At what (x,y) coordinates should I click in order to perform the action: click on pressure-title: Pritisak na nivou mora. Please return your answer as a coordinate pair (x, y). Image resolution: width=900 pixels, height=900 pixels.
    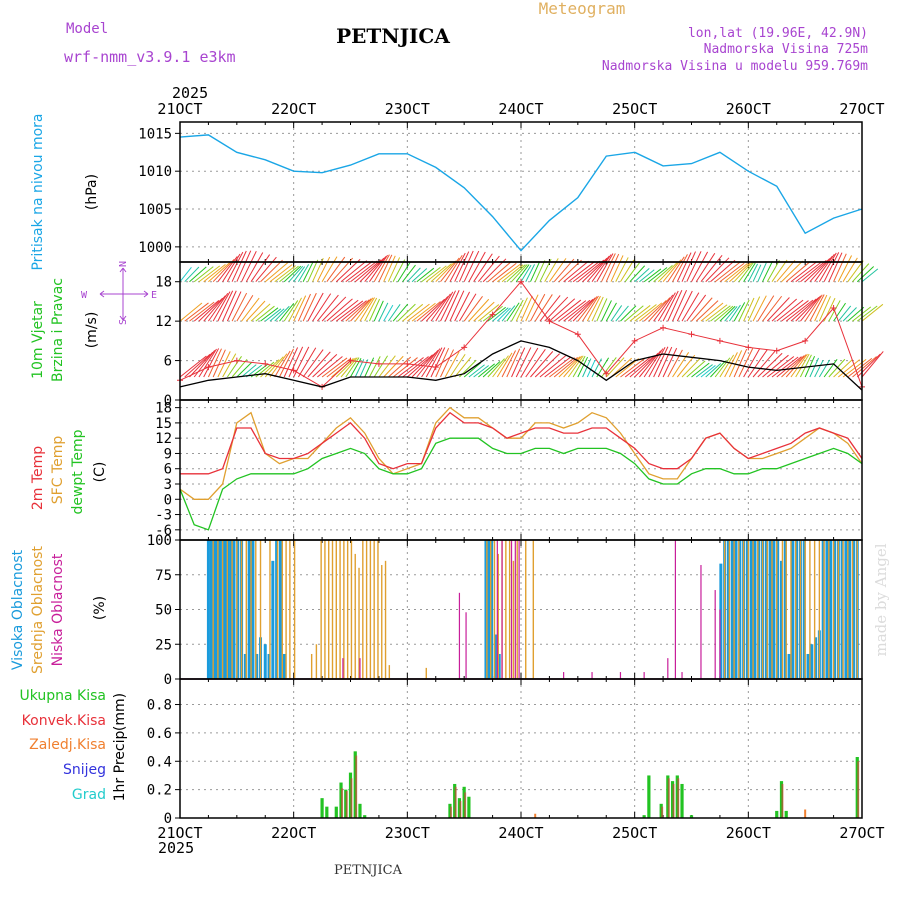
    Looking at the image, I should click on (38, 191).